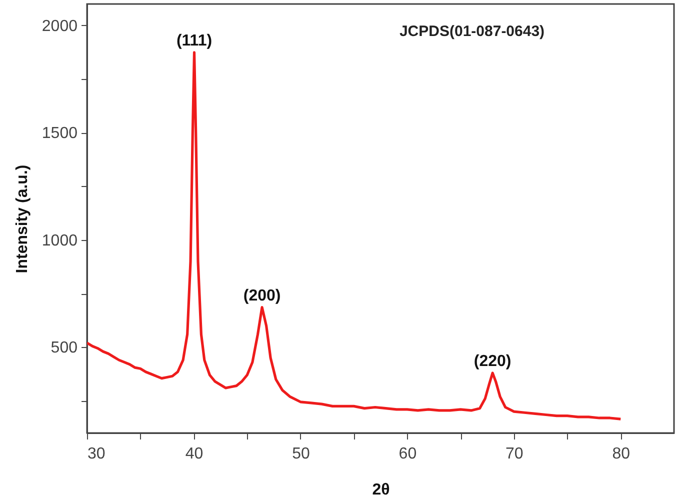 Image resolution: width=678 pixels, height=500 pixels. I want to click on x-tick-label: 70, so click(515, 454).